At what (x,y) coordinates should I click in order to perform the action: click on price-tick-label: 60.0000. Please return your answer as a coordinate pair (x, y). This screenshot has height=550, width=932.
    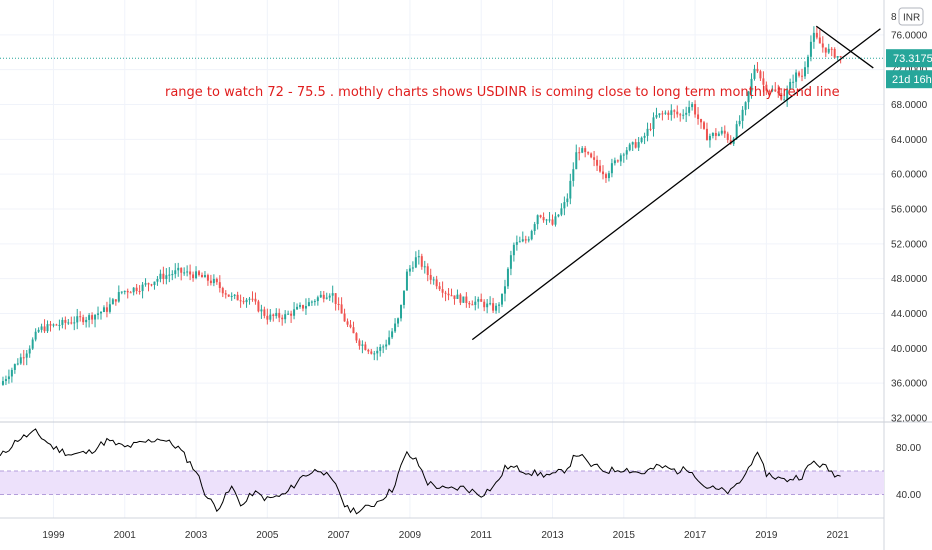
    Looking at the image, I should click on (909, 175).